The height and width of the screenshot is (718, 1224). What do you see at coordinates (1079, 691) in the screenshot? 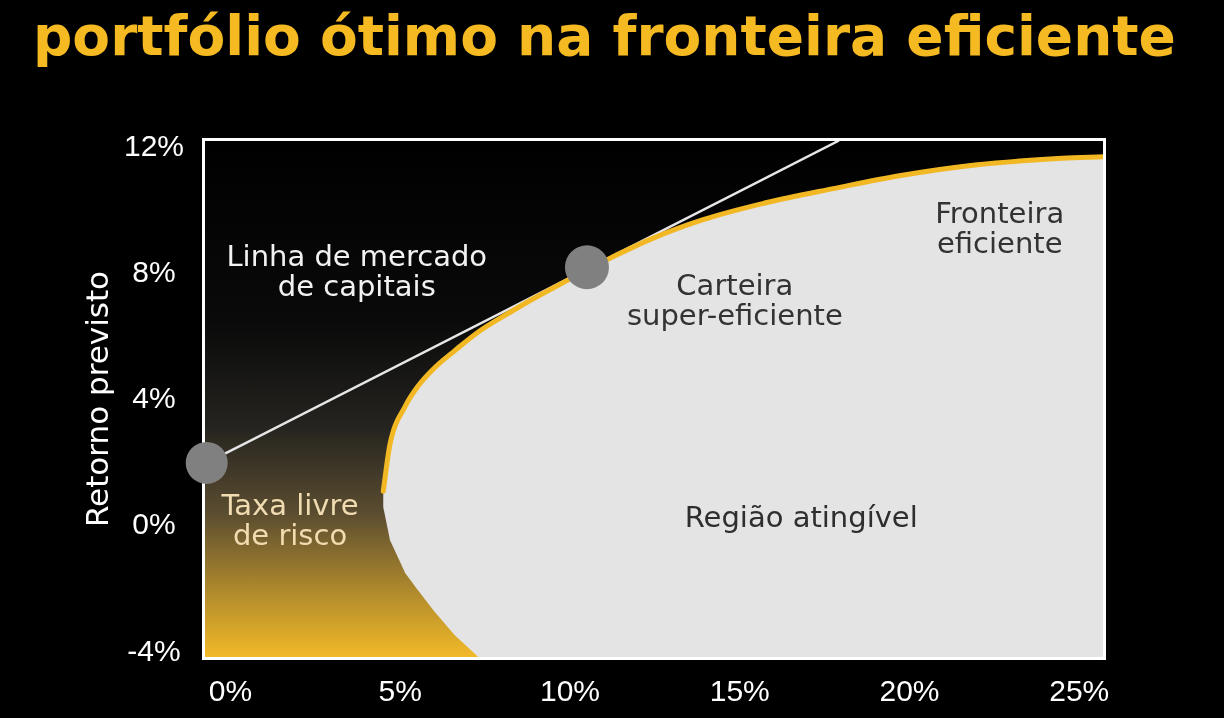
I see `x-tick-label: 25%` at bounding box center [1079, 691].